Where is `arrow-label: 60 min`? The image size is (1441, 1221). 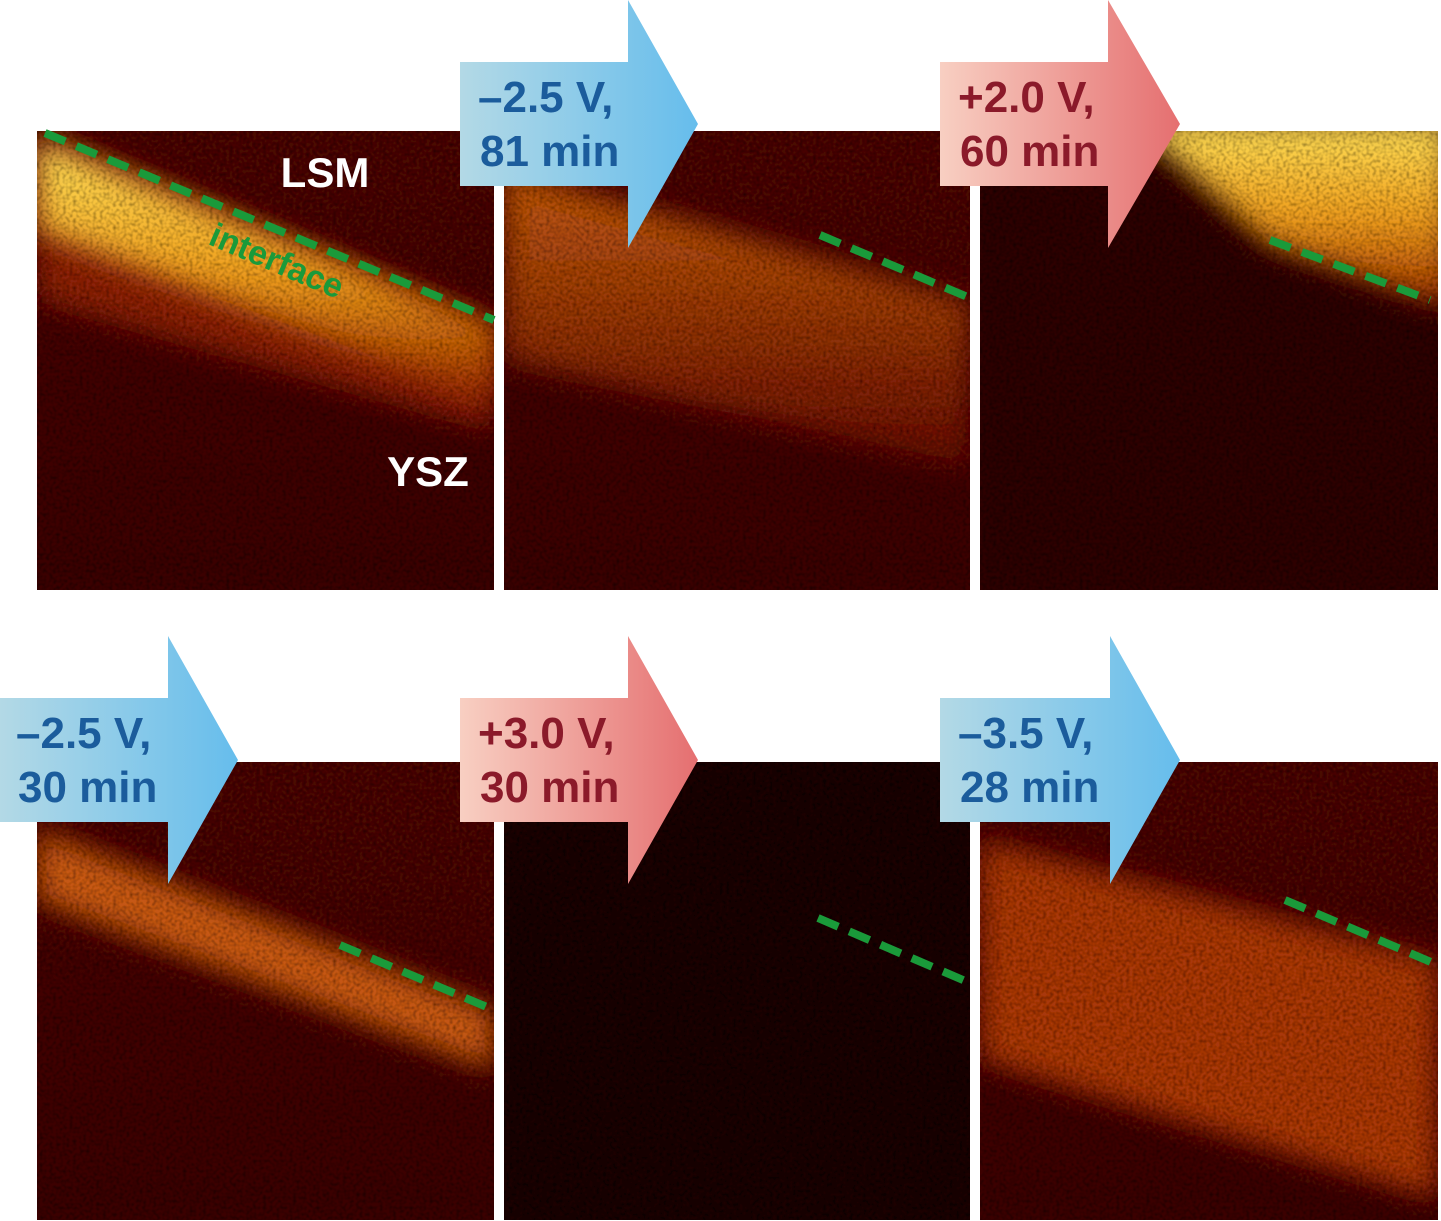
arrow-label: 60 min is located at coordinates (1029, 151).